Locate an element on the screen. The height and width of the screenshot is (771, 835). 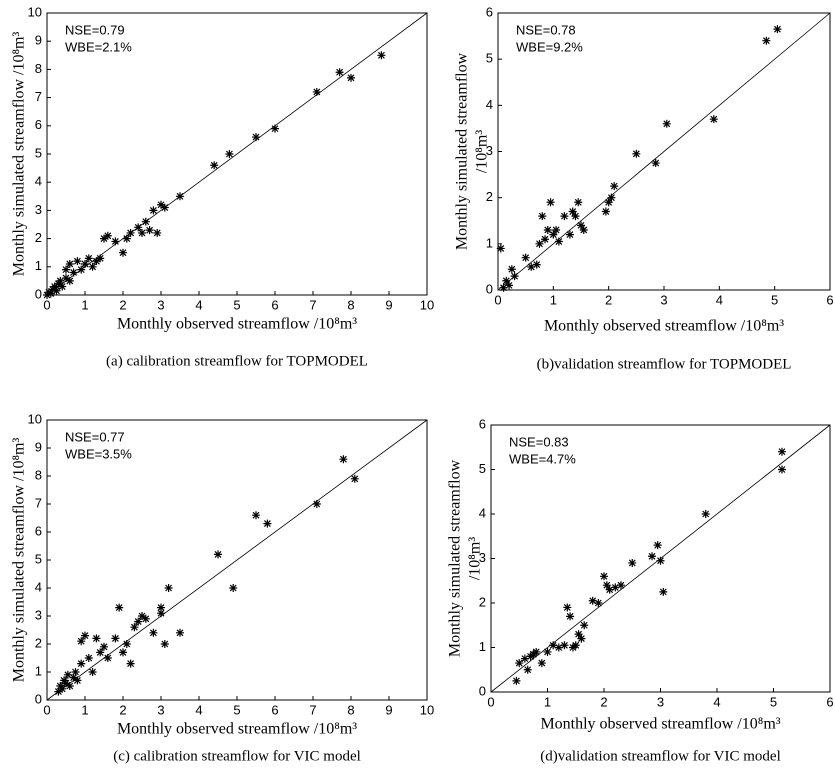
y-tick-label: 10 is located at coordinates (35, 418).